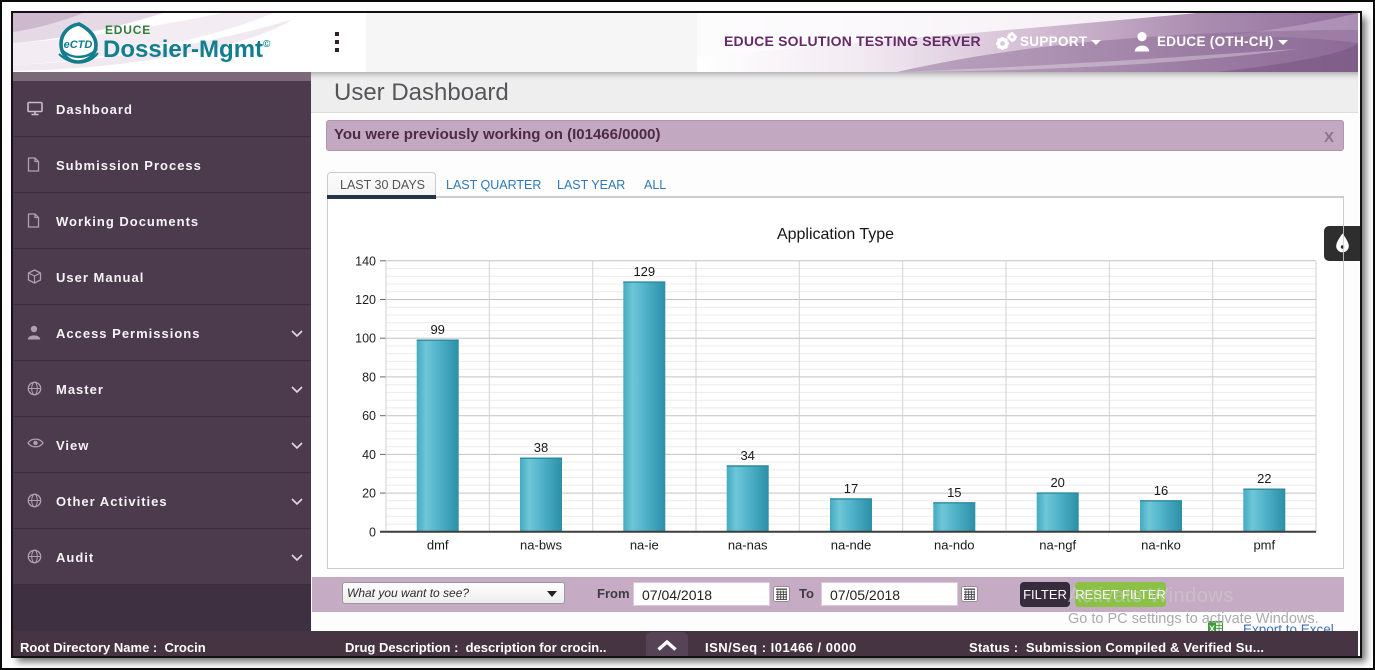  Describe the element at coordinates (541, 544) in the screenshot. I see `svg-text: na-bws` at that location.